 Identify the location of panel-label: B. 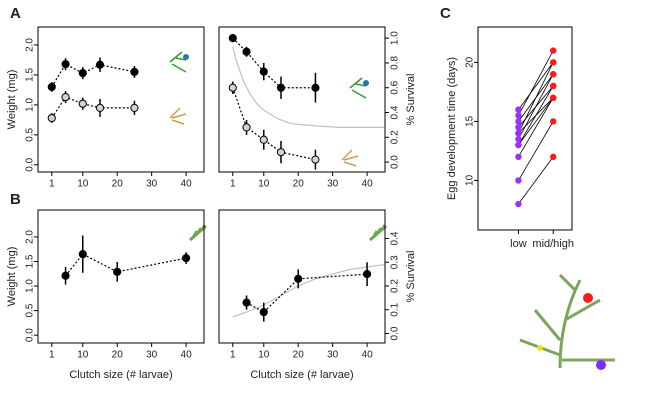
(15, 199).